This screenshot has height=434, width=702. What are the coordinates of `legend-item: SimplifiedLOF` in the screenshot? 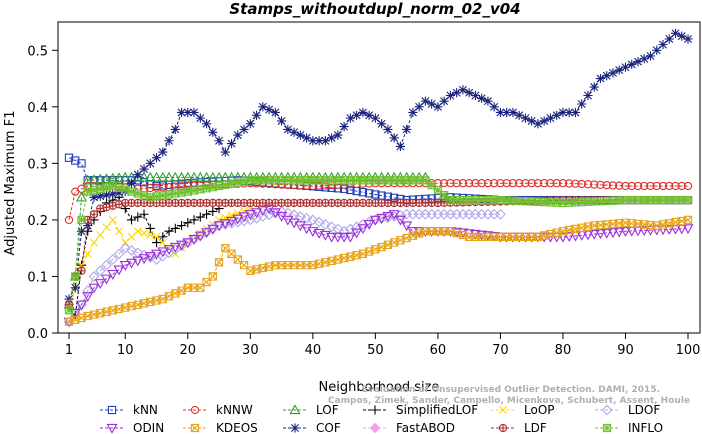 It's located at (420, 410).